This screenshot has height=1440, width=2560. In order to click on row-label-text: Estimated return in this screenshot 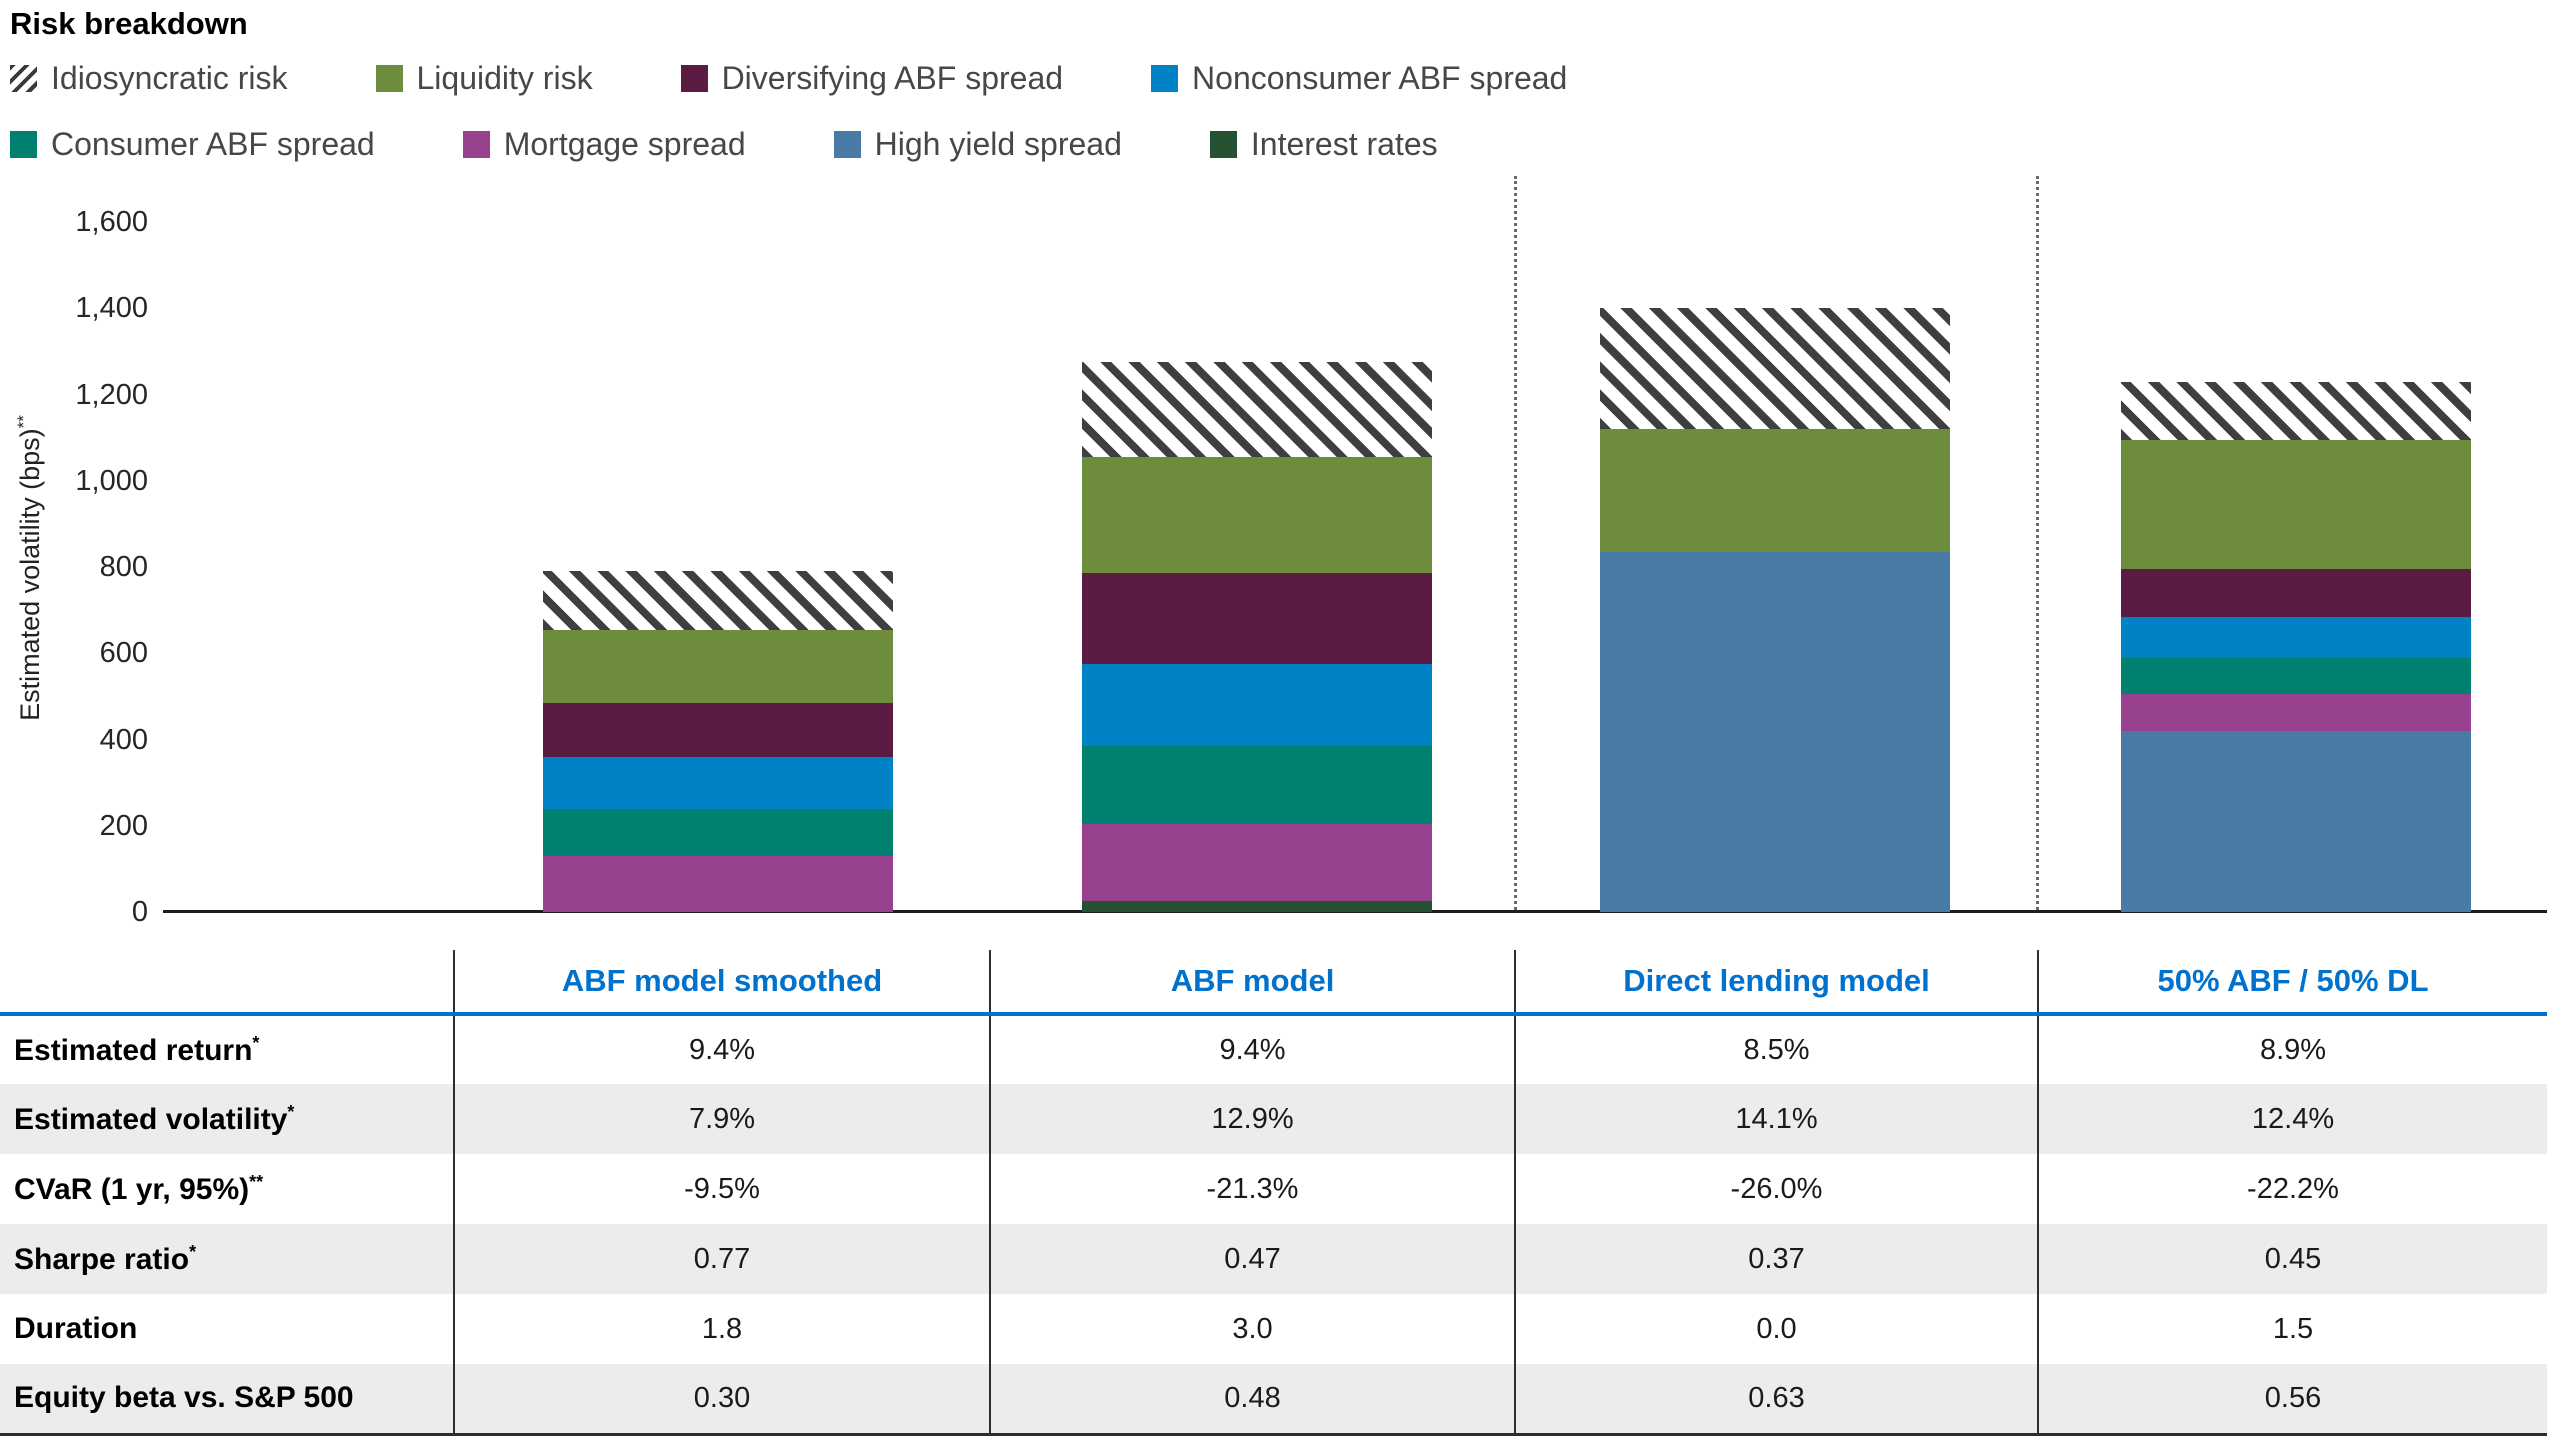, I will do `click(133, 1050)`.